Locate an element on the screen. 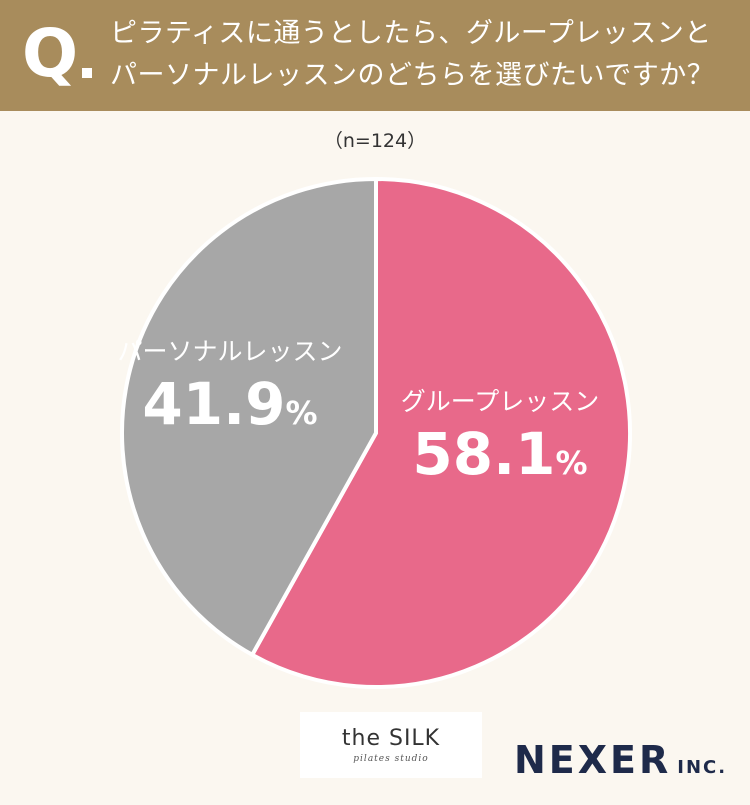 Image resolution: width=750 pixels, height=805 pixels. slice-value-number-personal-lesson: 41.9 is located at coordinates (214, 404).